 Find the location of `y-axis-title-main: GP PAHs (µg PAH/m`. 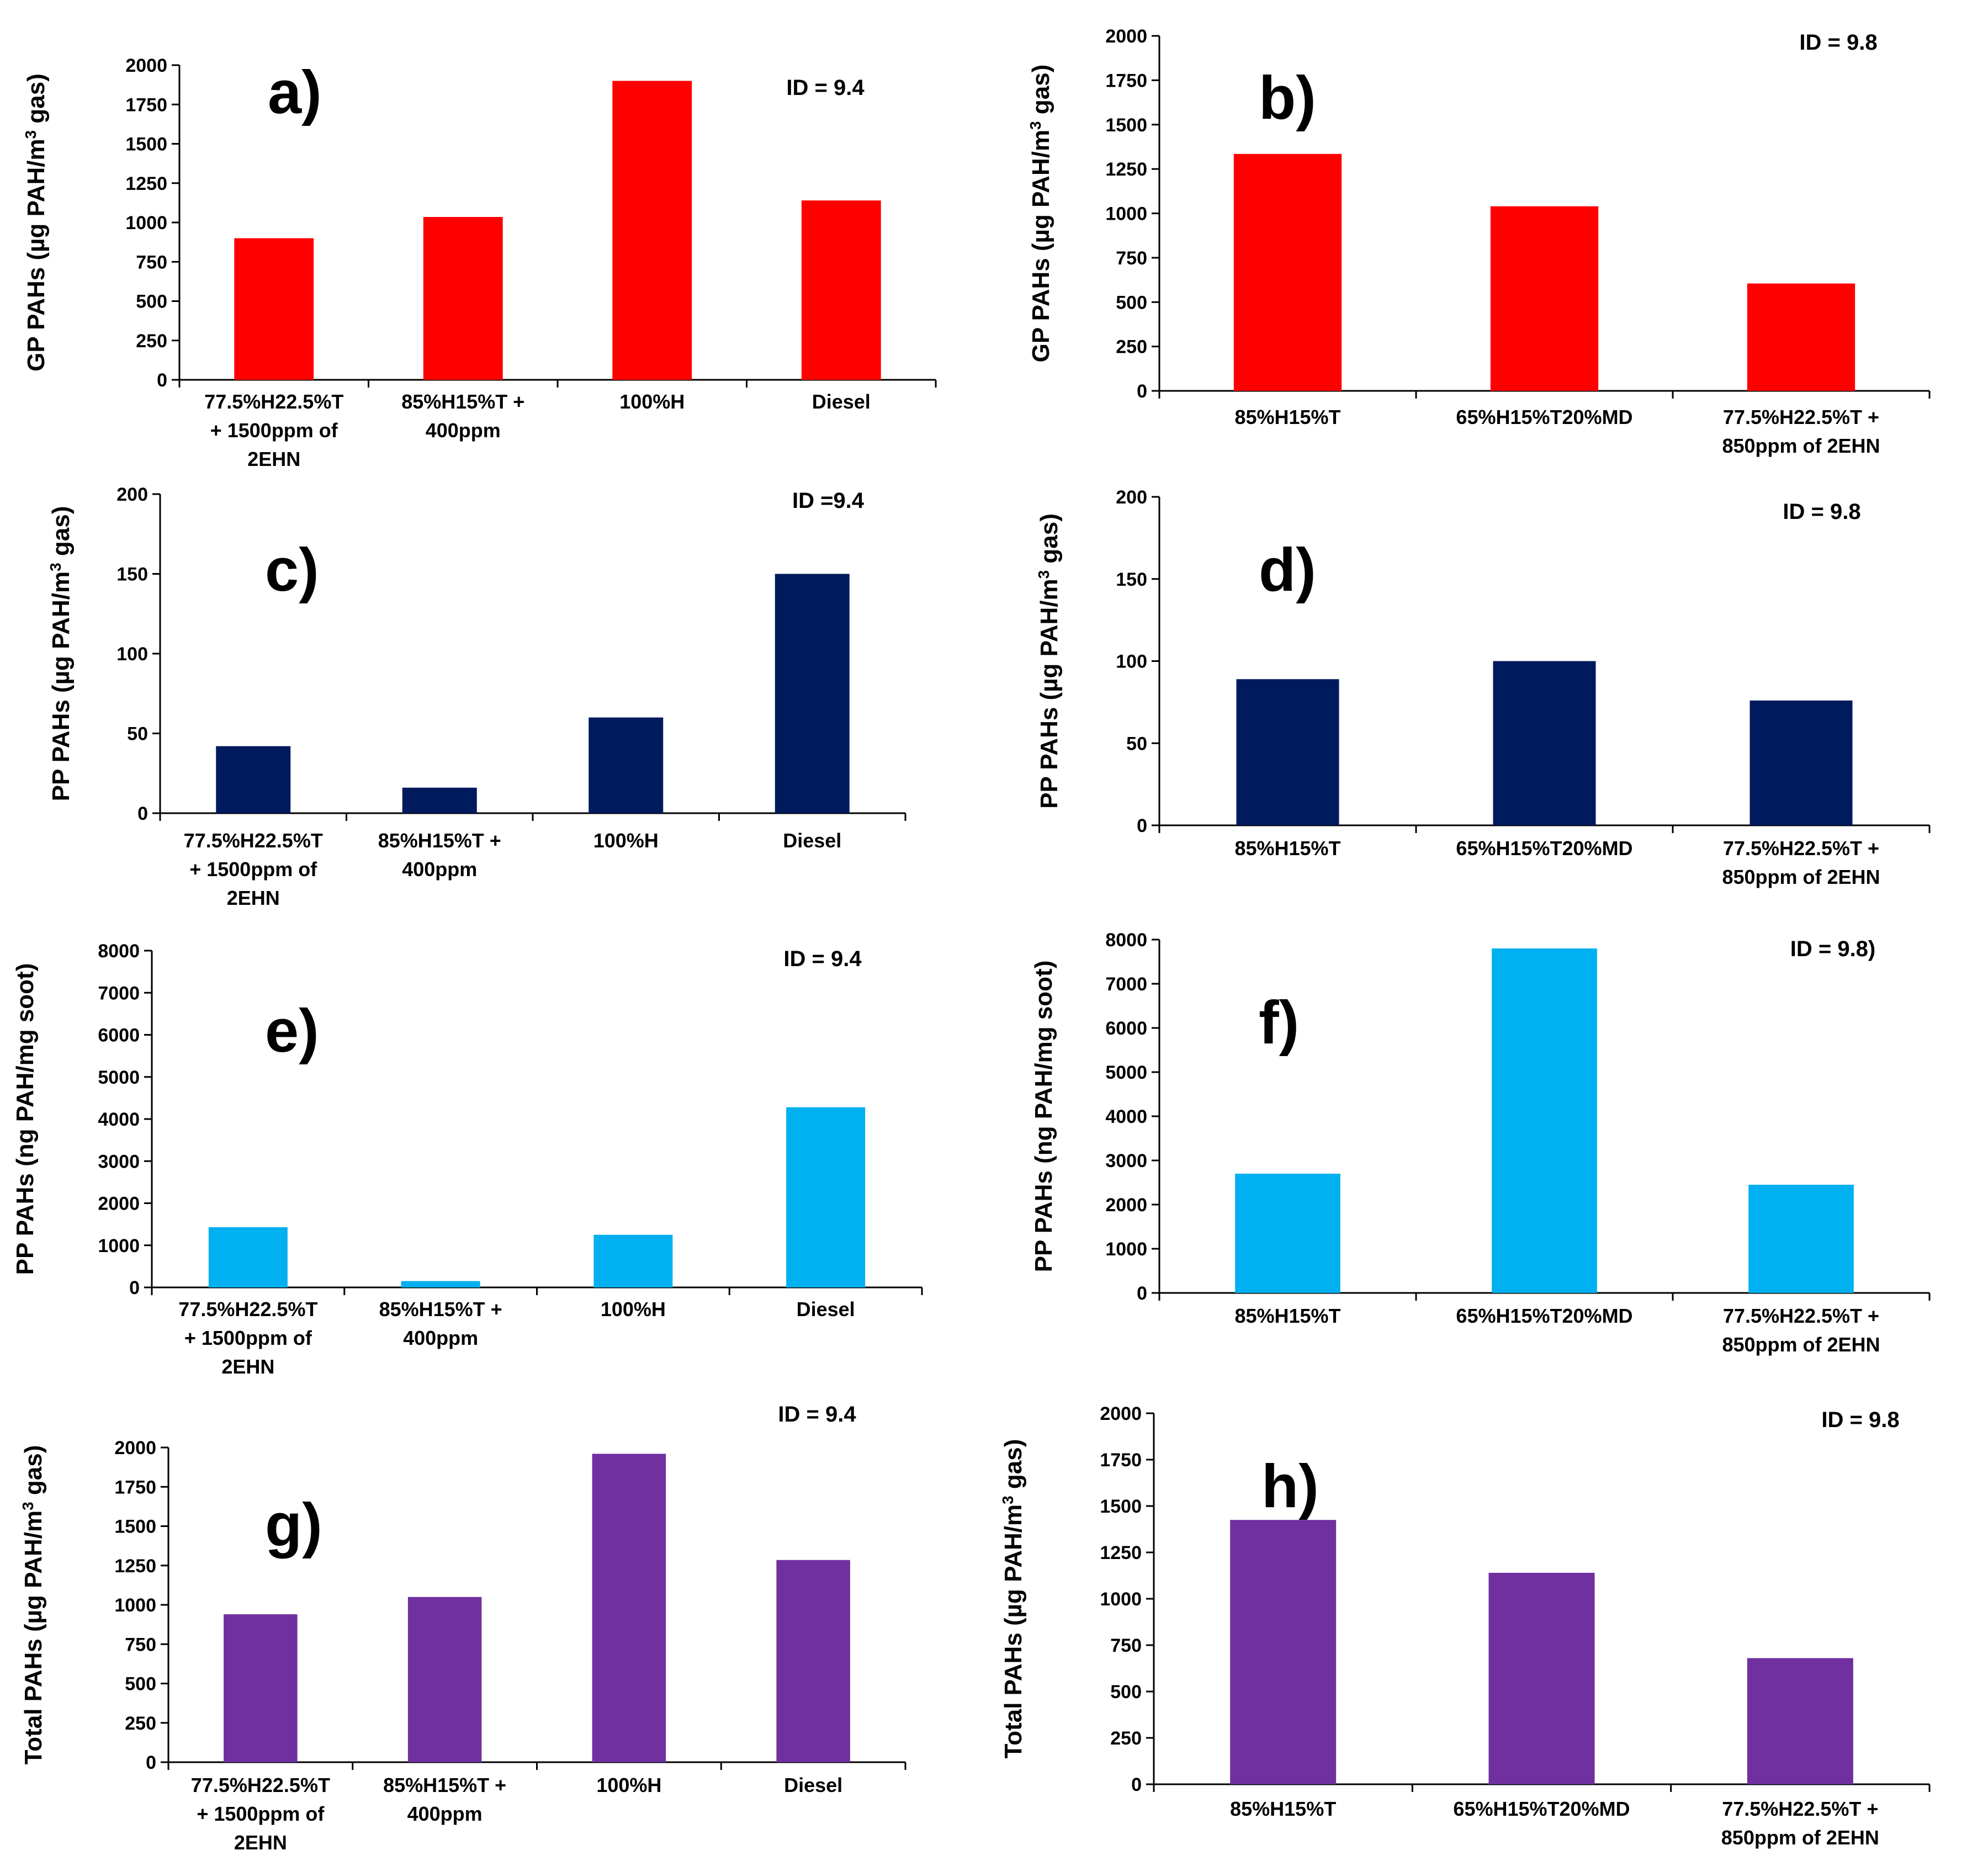

y-axis-title-main: GP PAHs (µg PAH/m is located at coordinates (1040, 246).